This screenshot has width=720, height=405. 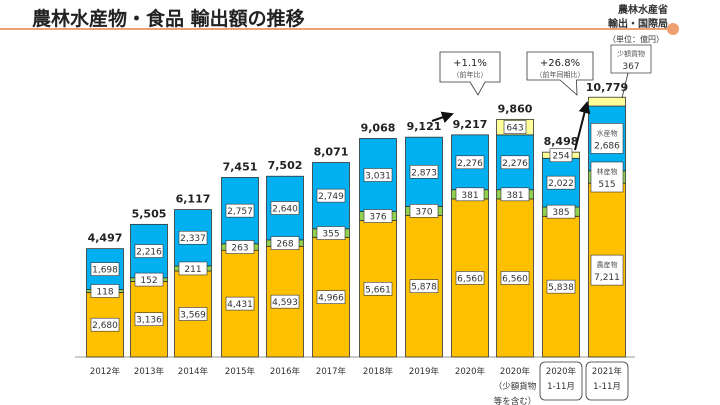 What do you see at coordinates (631, 53) in the screenshot?
I see `small-cargo-name-label: 少額貨物` at bounding box center [631, 53].